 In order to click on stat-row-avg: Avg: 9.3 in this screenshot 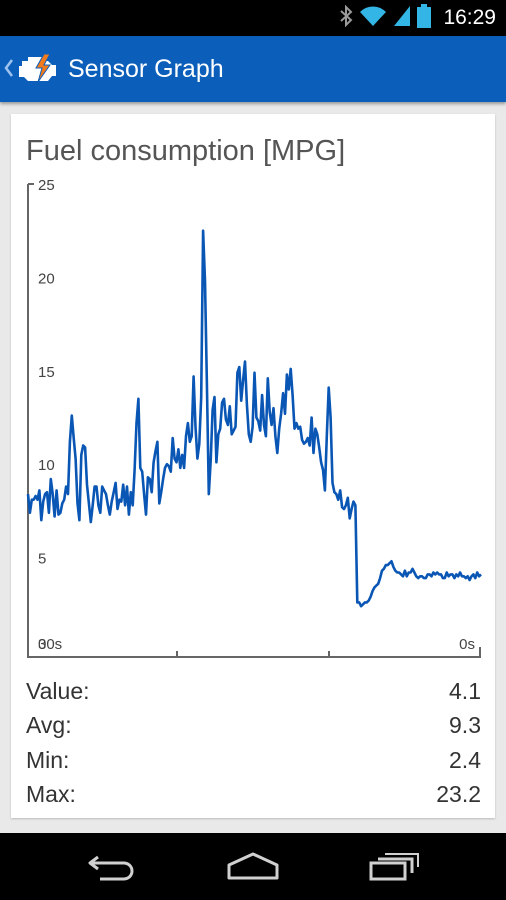, I will do `click(253, 726)`.